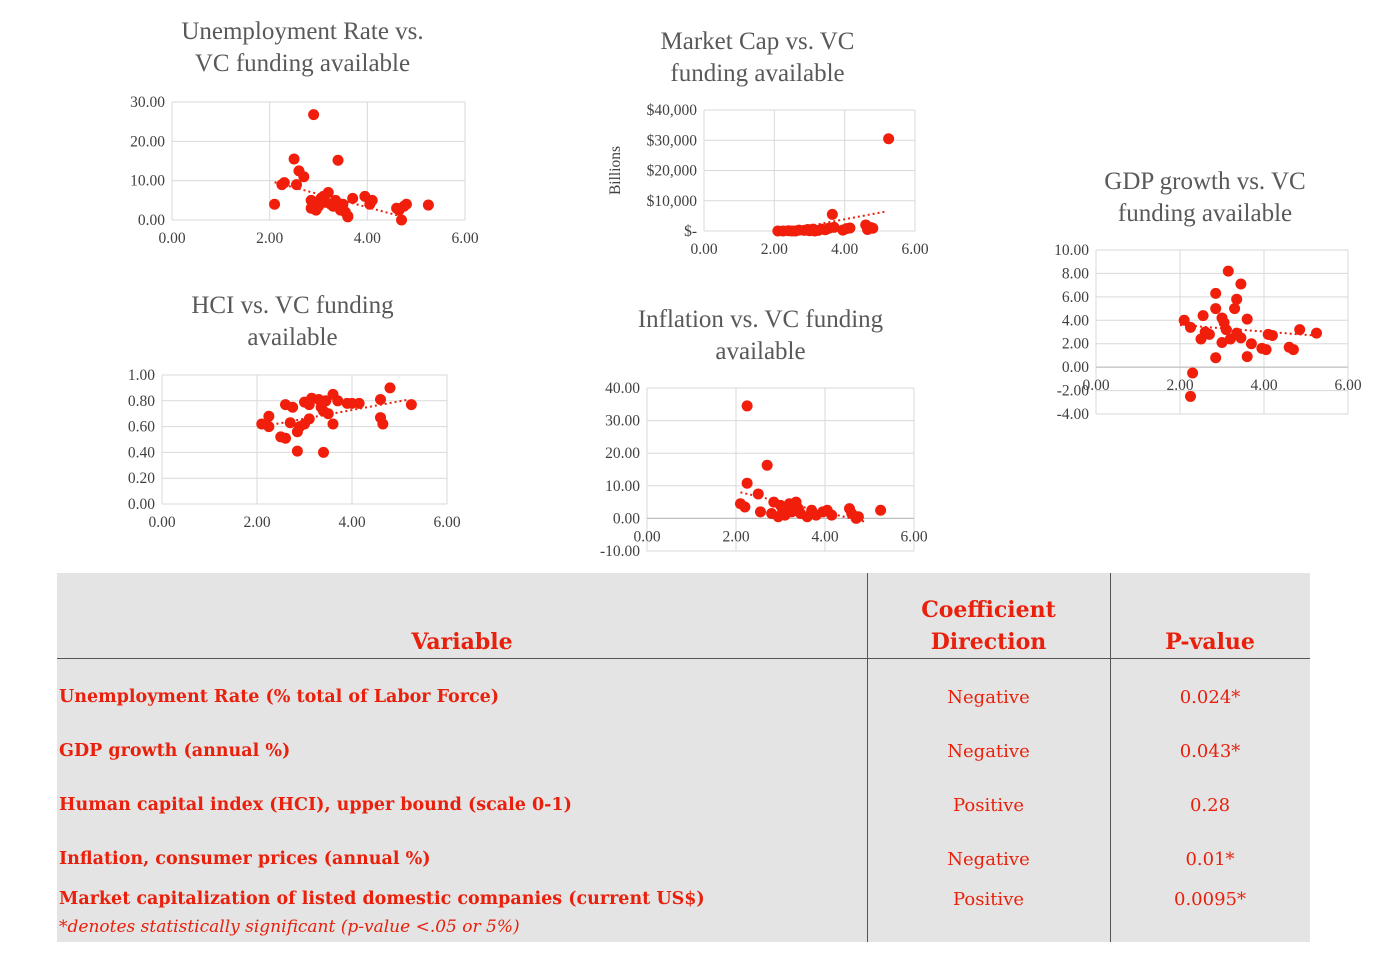 The width and height of the screenshot is (1400, 977). Describe the element at coordinates (1075, 273) in the screenshot. I see `y-tick-label: 8.00` at that location.